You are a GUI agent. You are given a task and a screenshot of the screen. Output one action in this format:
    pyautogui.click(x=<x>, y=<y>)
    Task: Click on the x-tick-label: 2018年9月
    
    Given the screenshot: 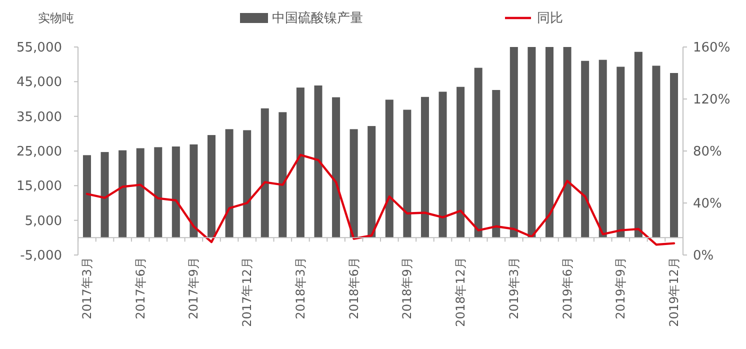 What is the action you would take?
    pyautogui.click(x=407, y=288)
    